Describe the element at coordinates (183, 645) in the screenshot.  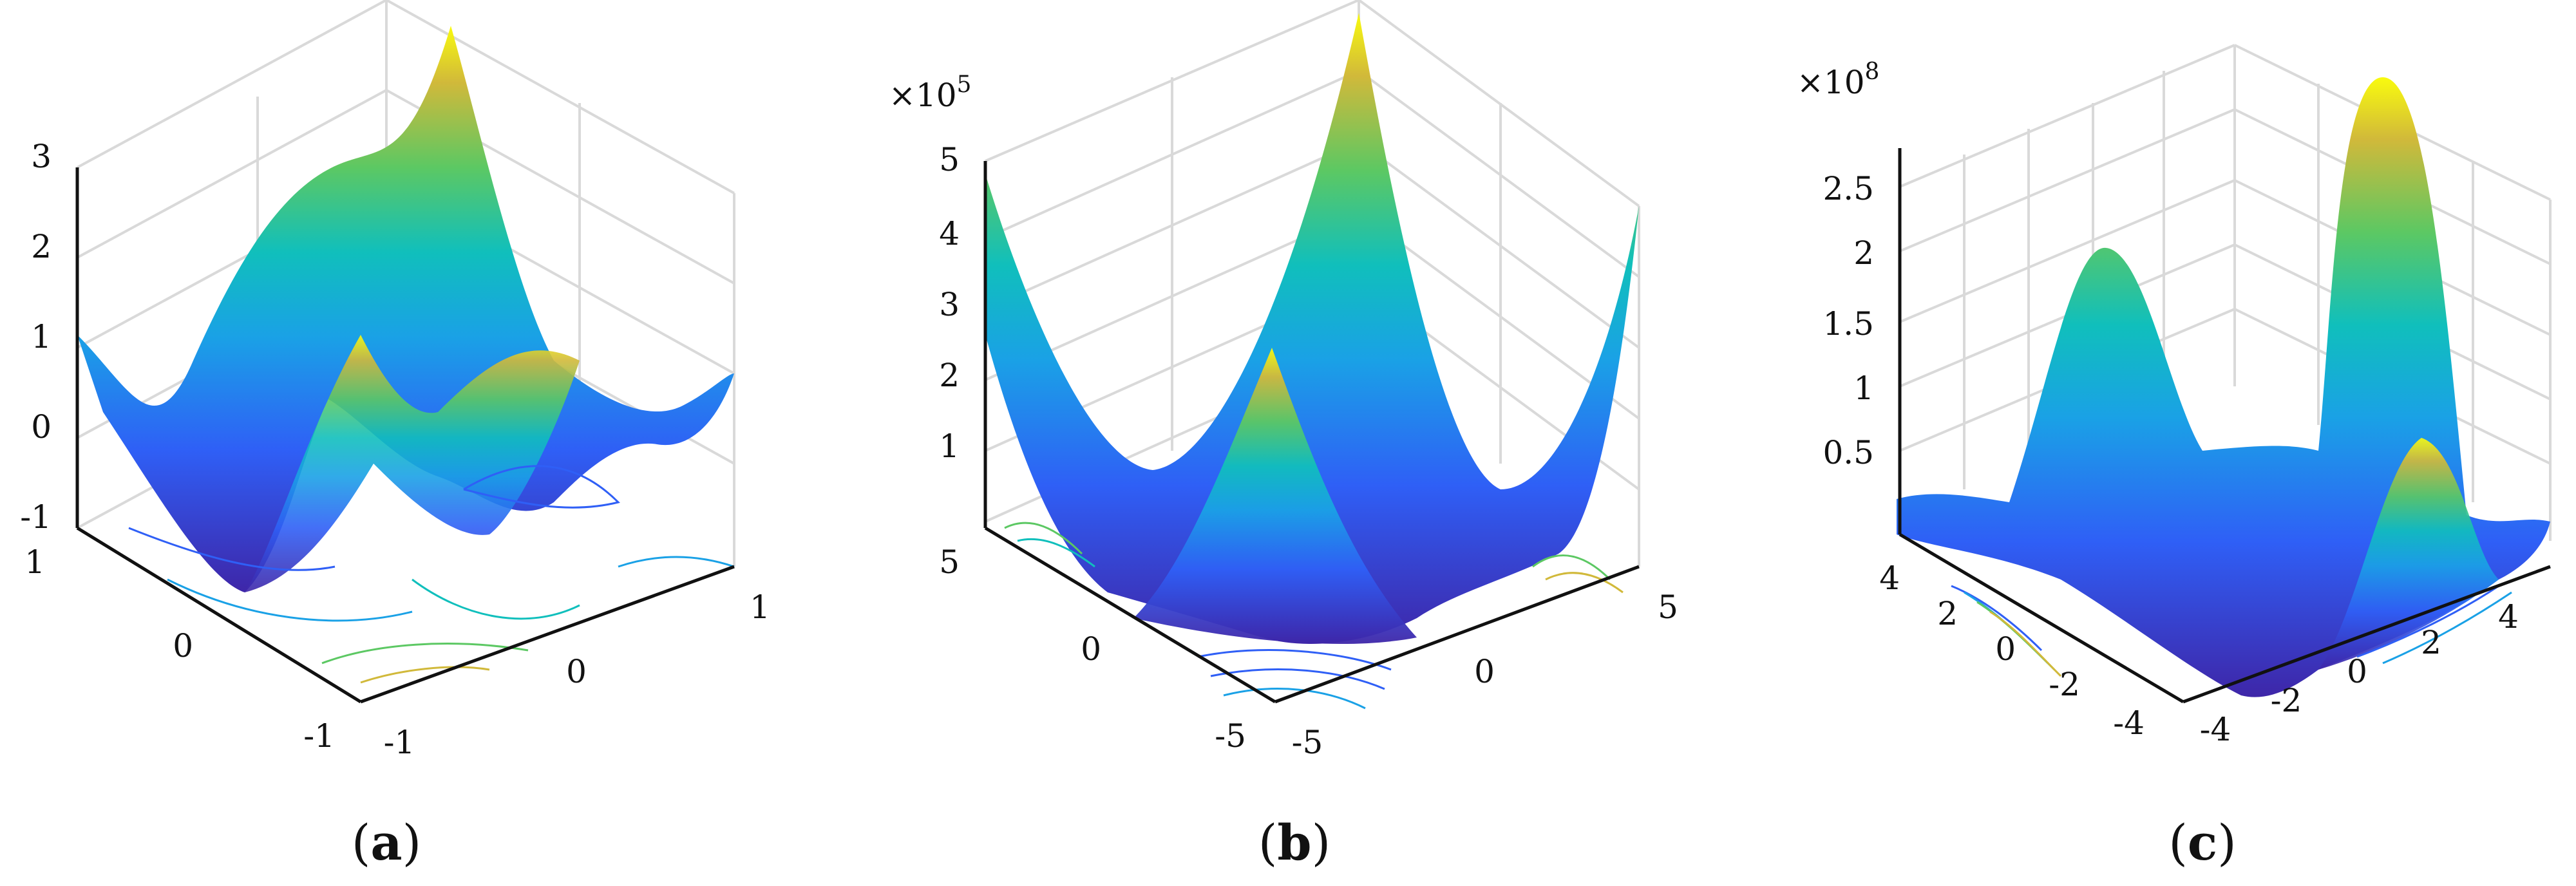
I see `panel-a-y-tick: 0` at that location.